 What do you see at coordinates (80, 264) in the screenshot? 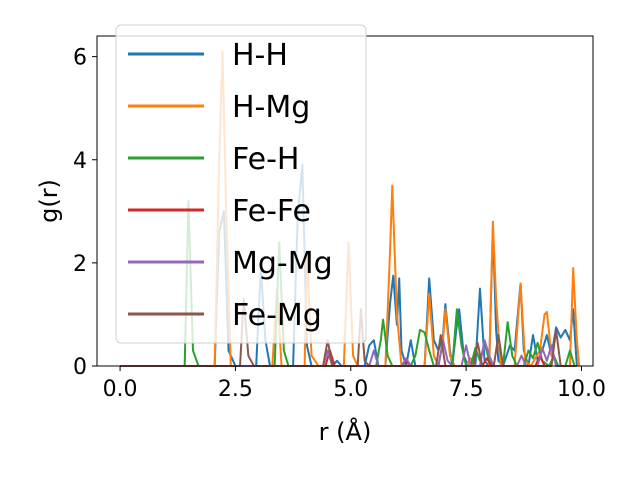
I see `y-tick-label: 2` at bounding box center [80, 264].